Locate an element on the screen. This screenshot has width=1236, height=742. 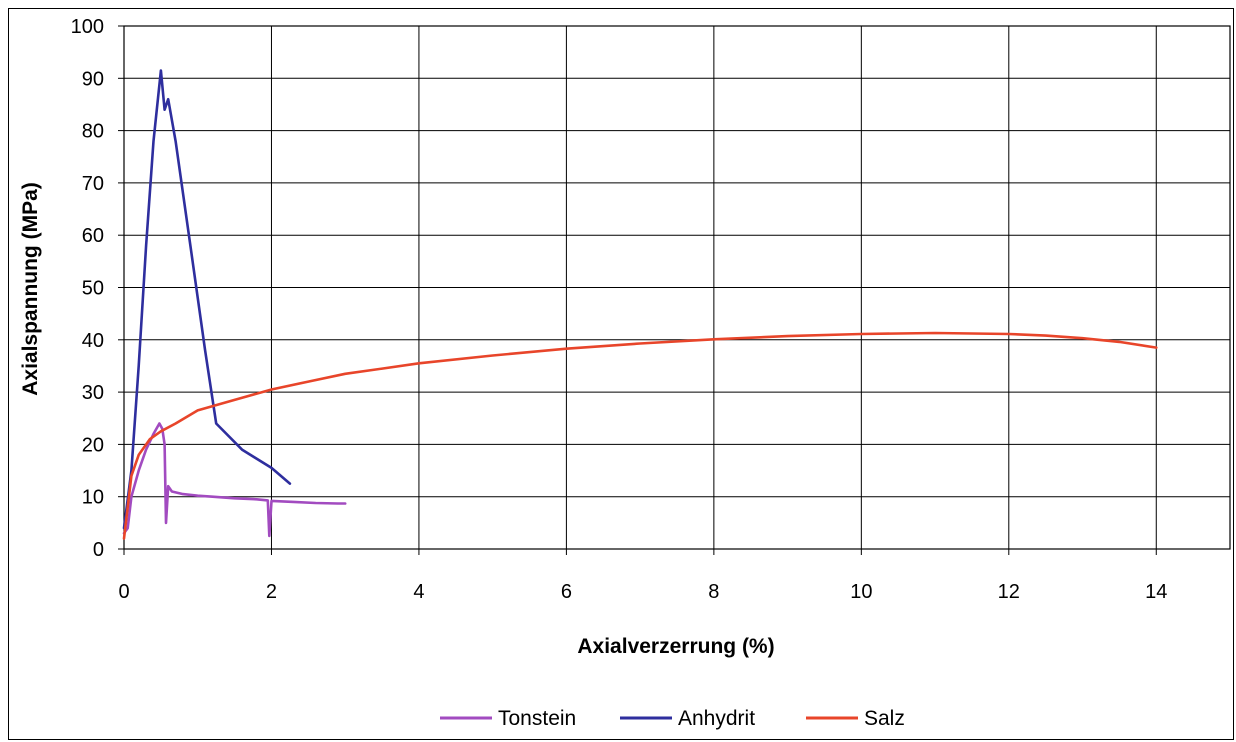
x-tick-label: 2 is located at coordinates (271, 592).